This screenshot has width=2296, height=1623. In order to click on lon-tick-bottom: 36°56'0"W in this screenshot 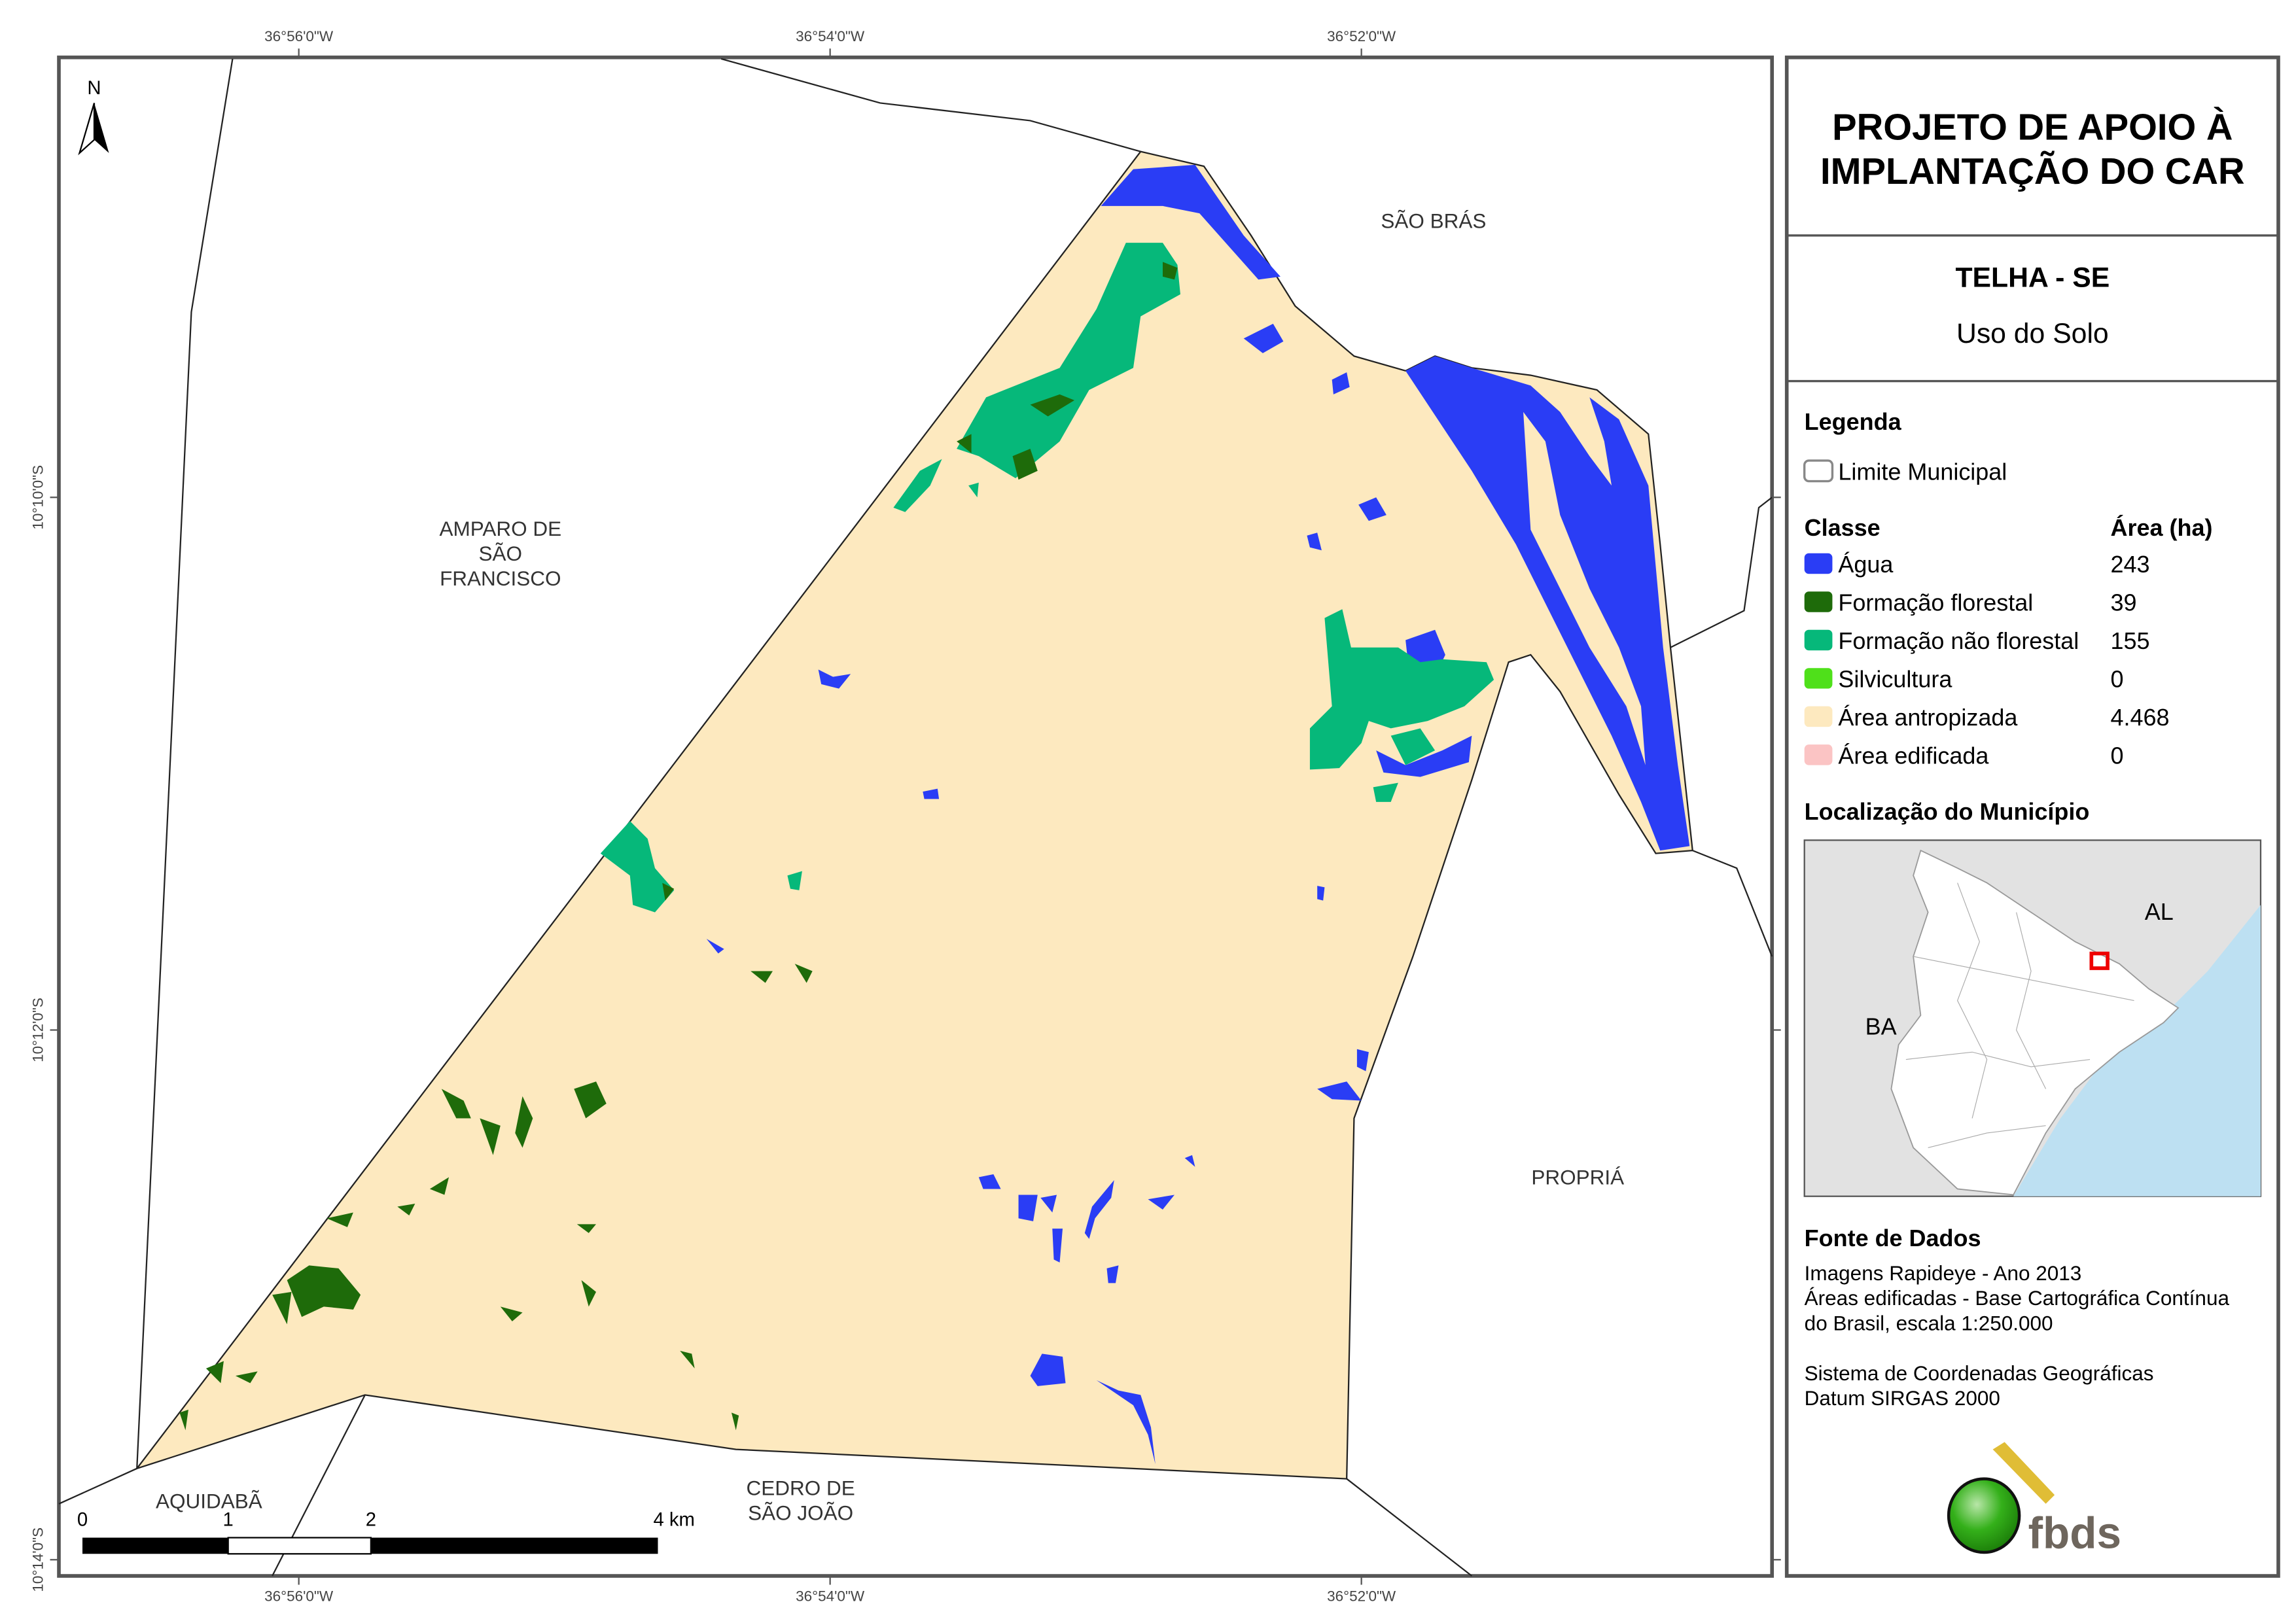, I will do `click(299, 1596)`.